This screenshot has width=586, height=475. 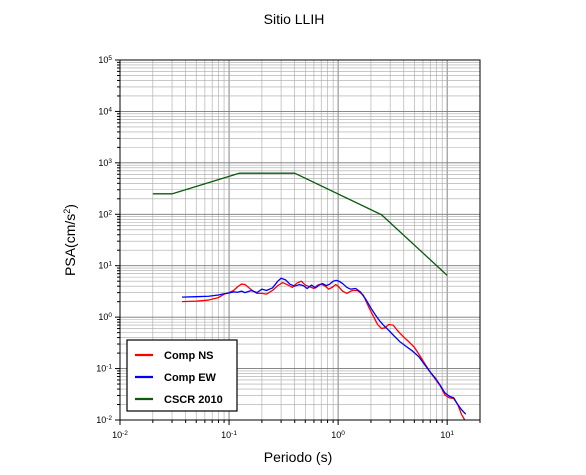 I want to click on y-tick-label: 10², so click(x=105, y=214).